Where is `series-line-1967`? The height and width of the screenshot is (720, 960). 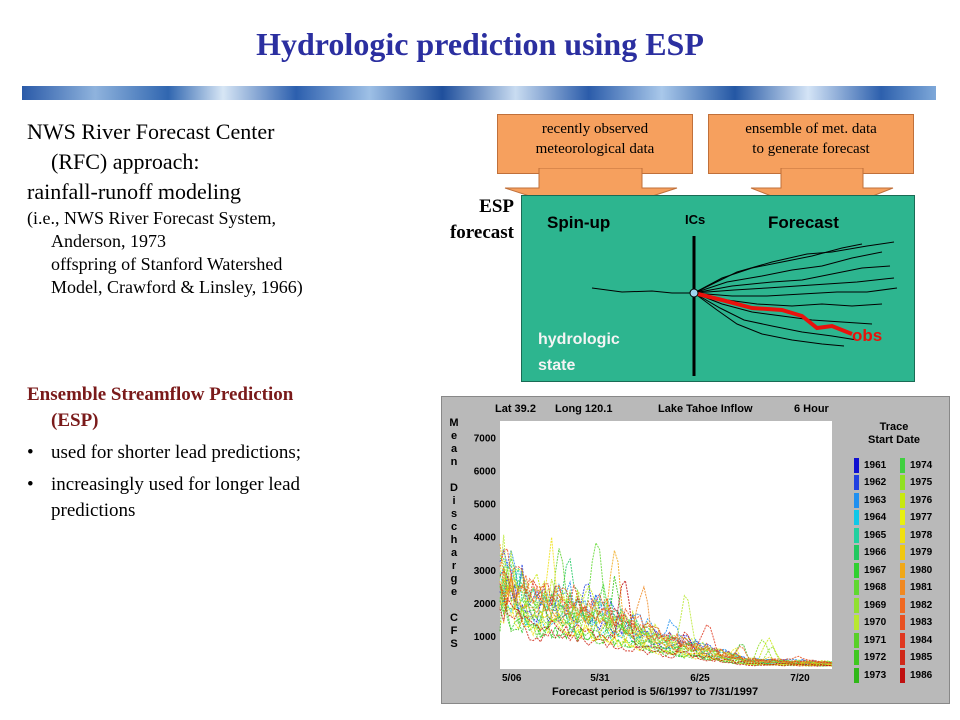 series-line-1967 is located at coordinates (666, 625).